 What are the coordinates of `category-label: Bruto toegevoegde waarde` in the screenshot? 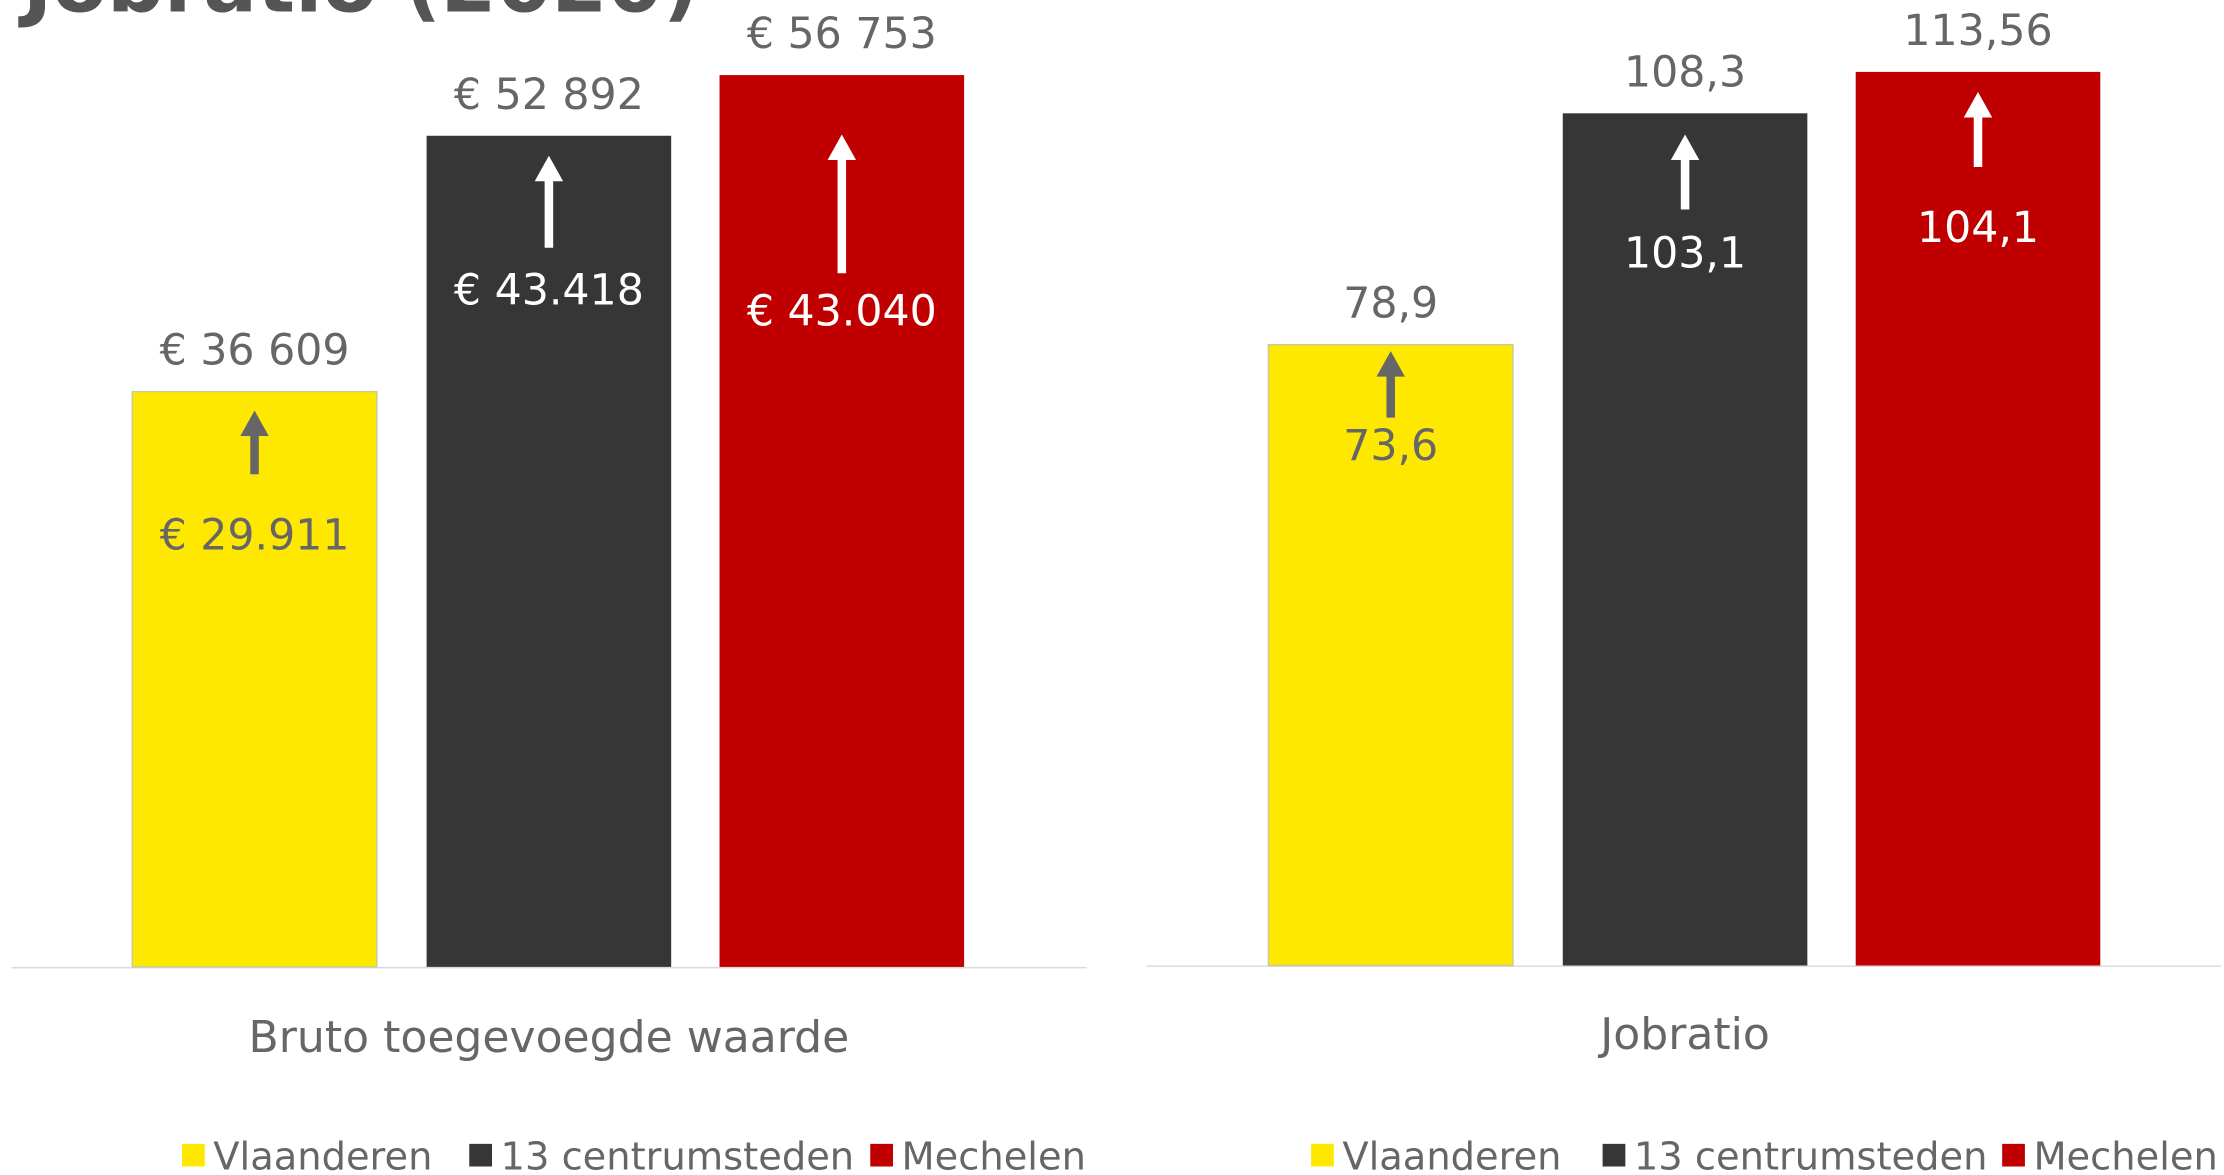 It's located at (549, 1037).